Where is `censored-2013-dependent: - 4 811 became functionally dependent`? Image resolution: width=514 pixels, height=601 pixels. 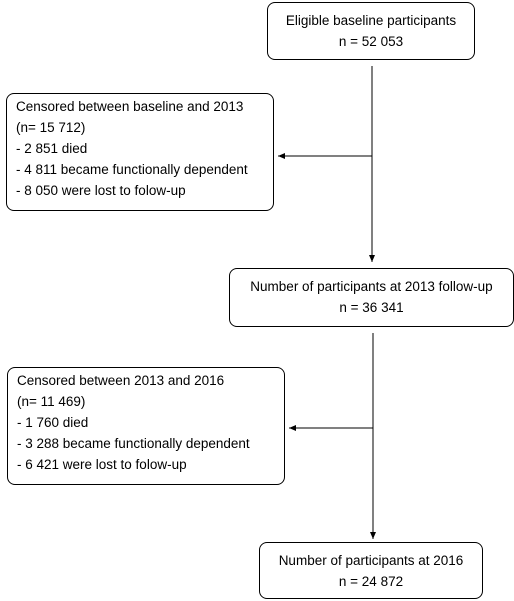 censored-2013-dependent: - 4 811 became functionally dependent is located at coordinates (132, 169).